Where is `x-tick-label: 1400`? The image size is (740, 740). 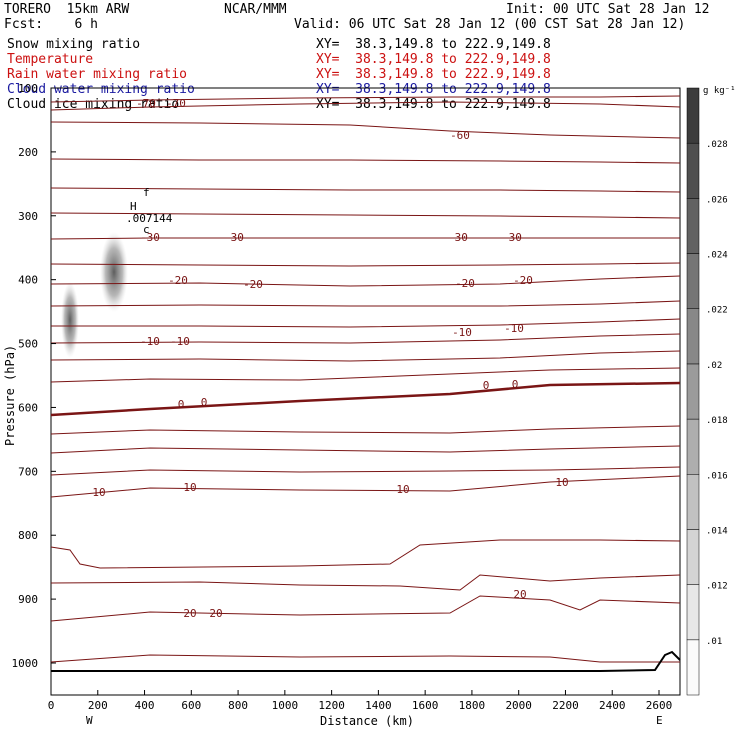
x-tick-label: 1400 is located at coordinates (378, 705).